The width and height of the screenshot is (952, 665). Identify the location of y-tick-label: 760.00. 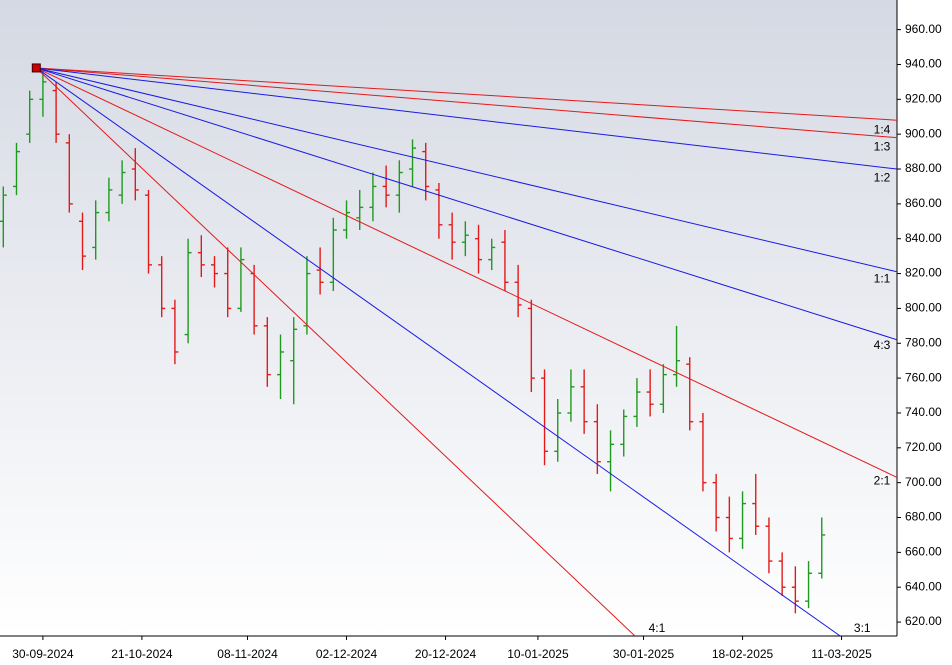
(923, 377).